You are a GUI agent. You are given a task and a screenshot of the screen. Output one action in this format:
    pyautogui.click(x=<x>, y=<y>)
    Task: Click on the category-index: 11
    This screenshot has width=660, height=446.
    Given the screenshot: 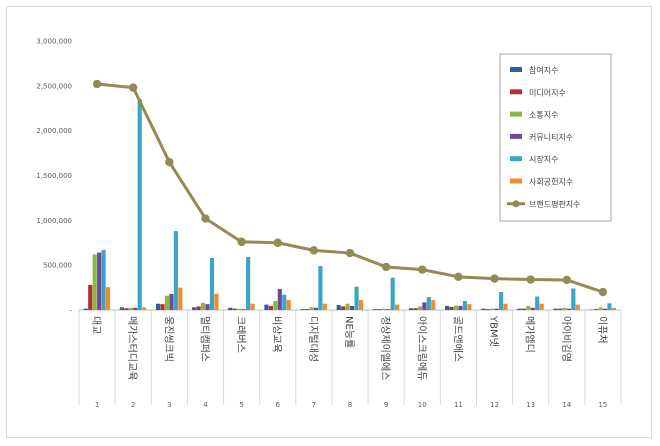 What is the action you would take?
    pyautogui.click(x=458, y=405)
    